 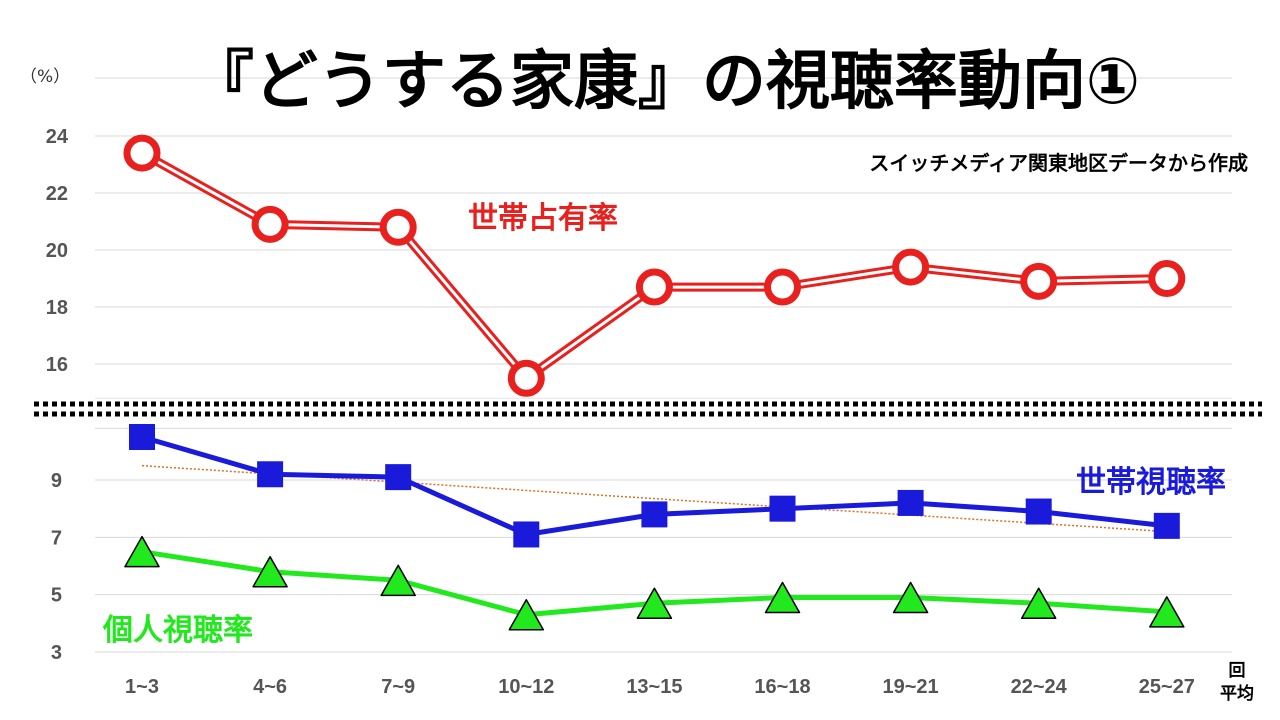 I want to click on chart-title: 『どうする家康』の視聴率動向①, so click(x=665, y=82).